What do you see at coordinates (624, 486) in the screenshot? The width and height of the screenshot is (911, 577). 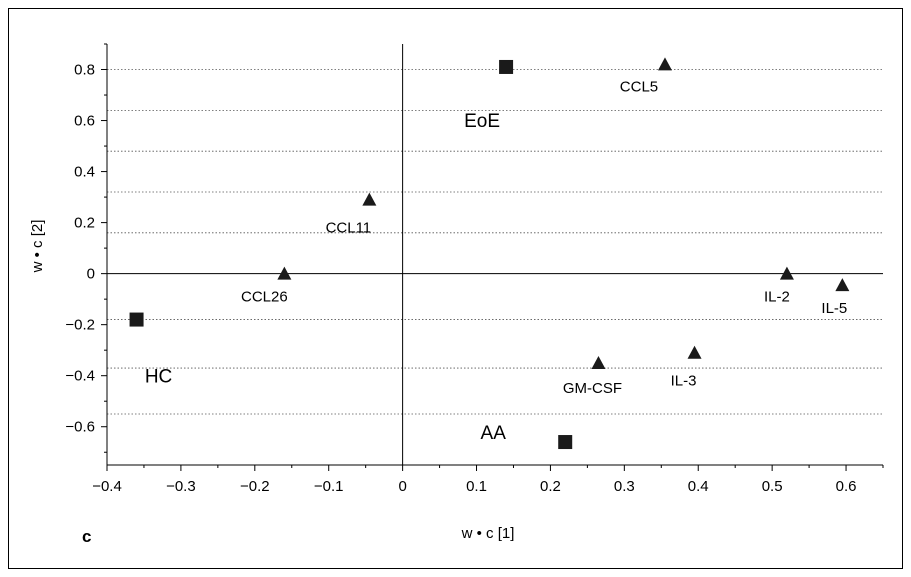 I see `x-tick-label: 0.3` at bounding box center [624, 486].